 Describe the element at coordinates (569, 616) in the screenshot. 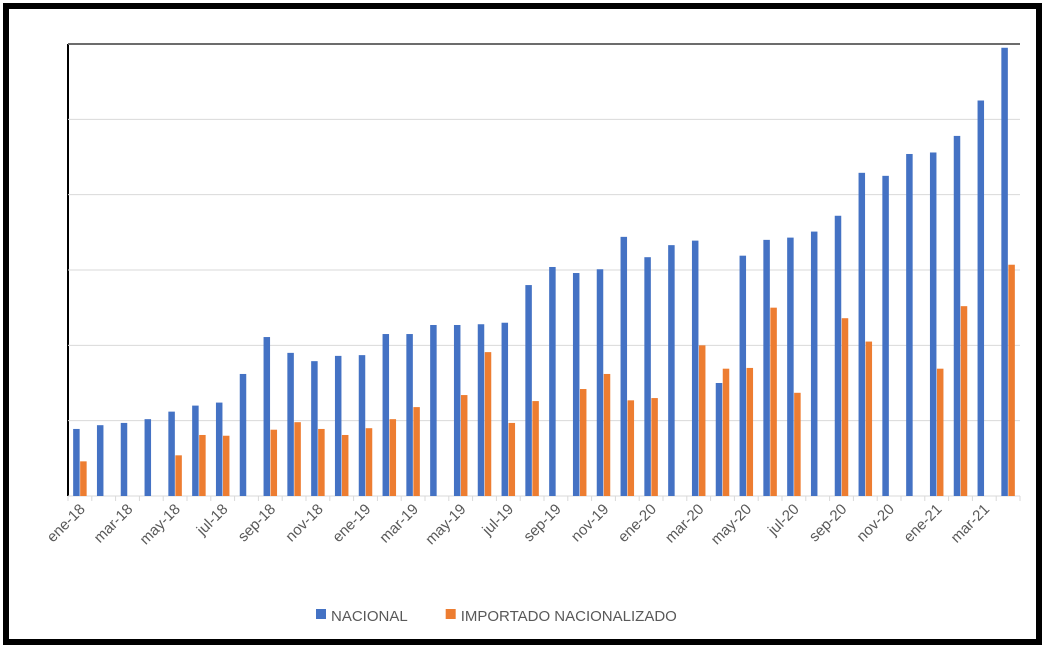

I see `legend-label: IMPORTADO NACIONALIZADO` at that location.